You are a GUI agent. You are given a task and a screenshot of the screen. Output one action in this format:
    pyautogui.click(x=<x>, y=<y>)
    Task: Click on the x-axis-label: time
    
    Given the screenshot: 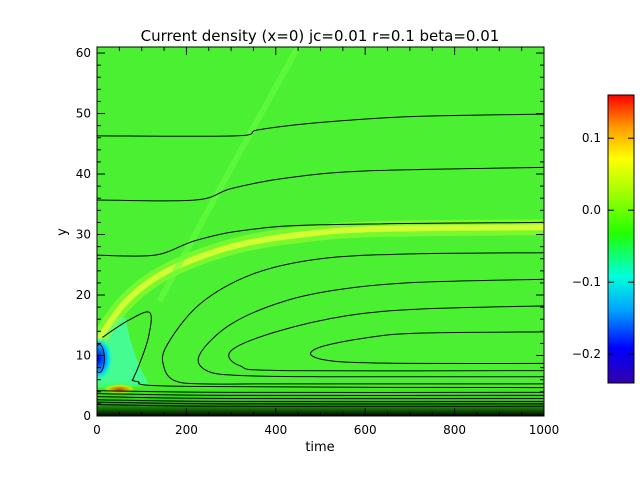 What is the action you would take?
    pyautogui.click(x=319, y=447)
    